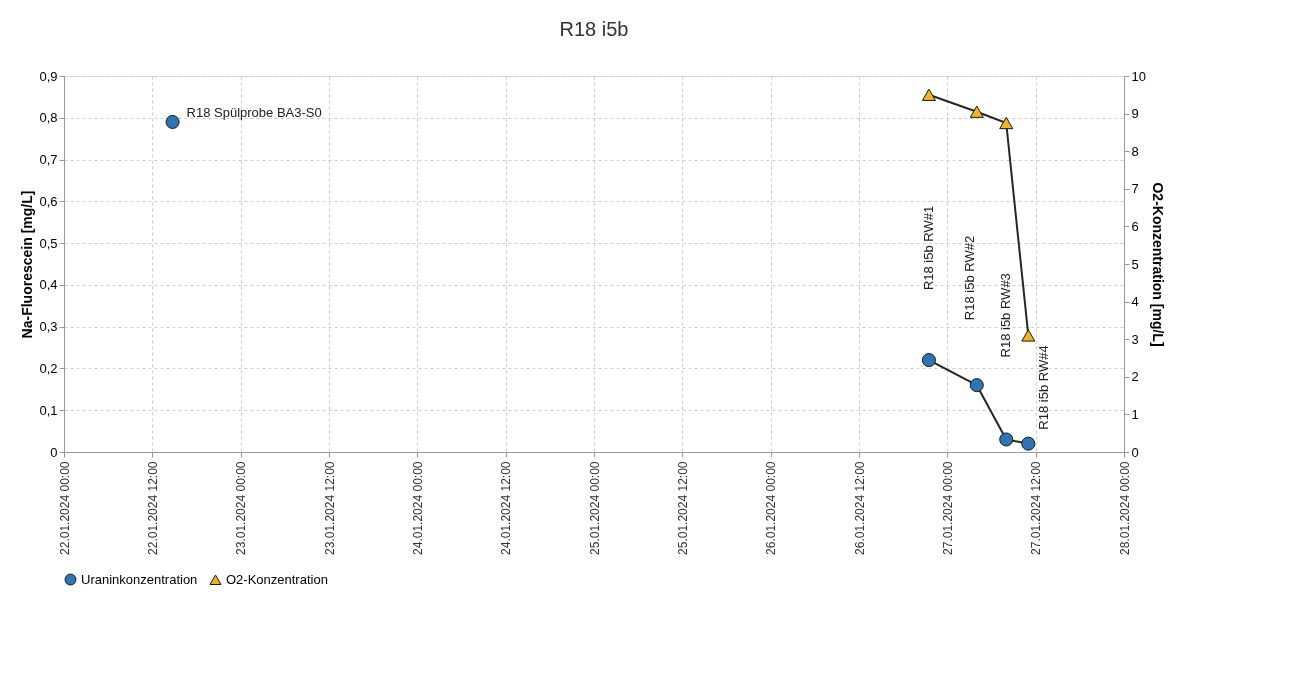 The height and width of the screenshot is (695, 1295). Describe the element at coordinates (48, 201) in the screenshot. I see `y-tick-label: 0,6` at that location.